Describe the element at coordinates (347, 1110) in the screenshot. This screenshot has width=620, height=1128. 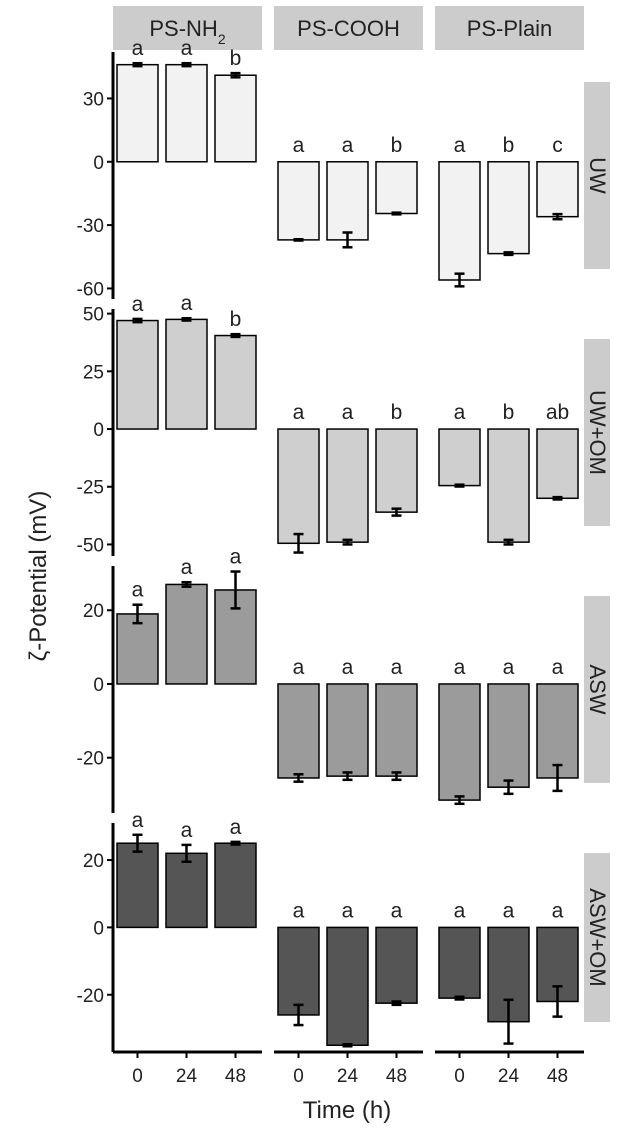
I see `x-axis-title: Time (h)` at that location.